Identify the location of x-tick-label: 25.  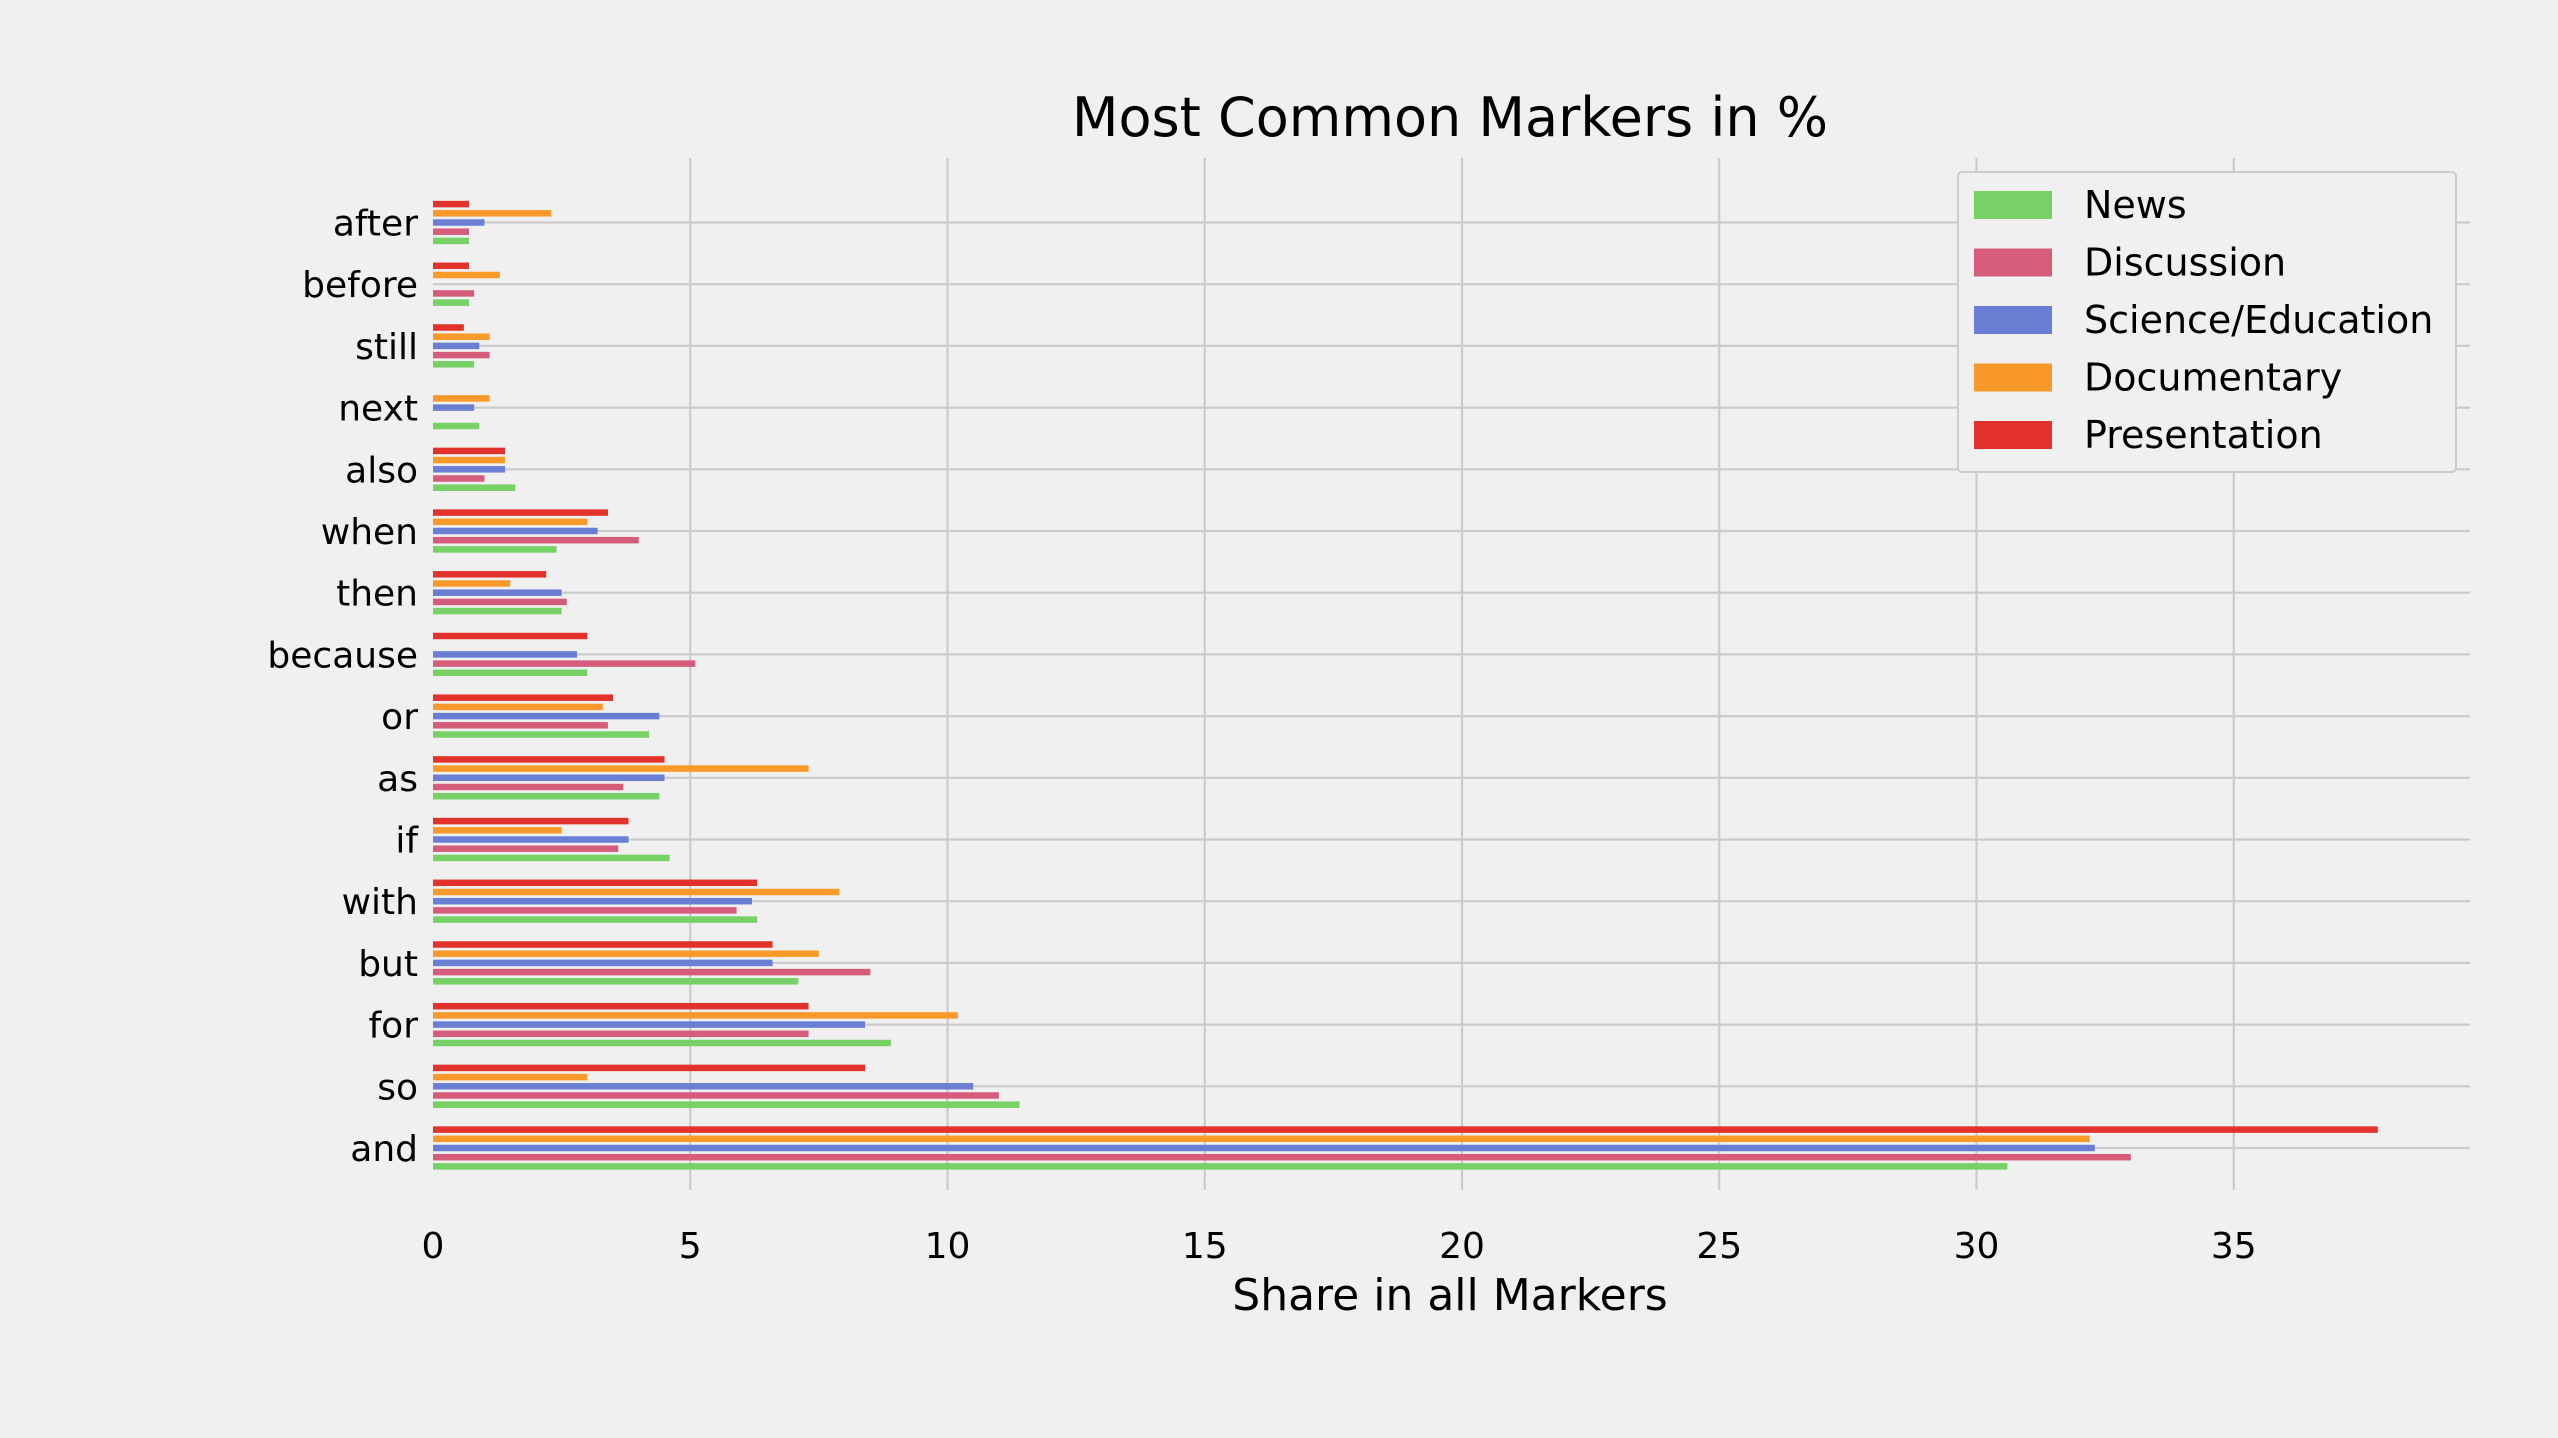
(1719, 1246).